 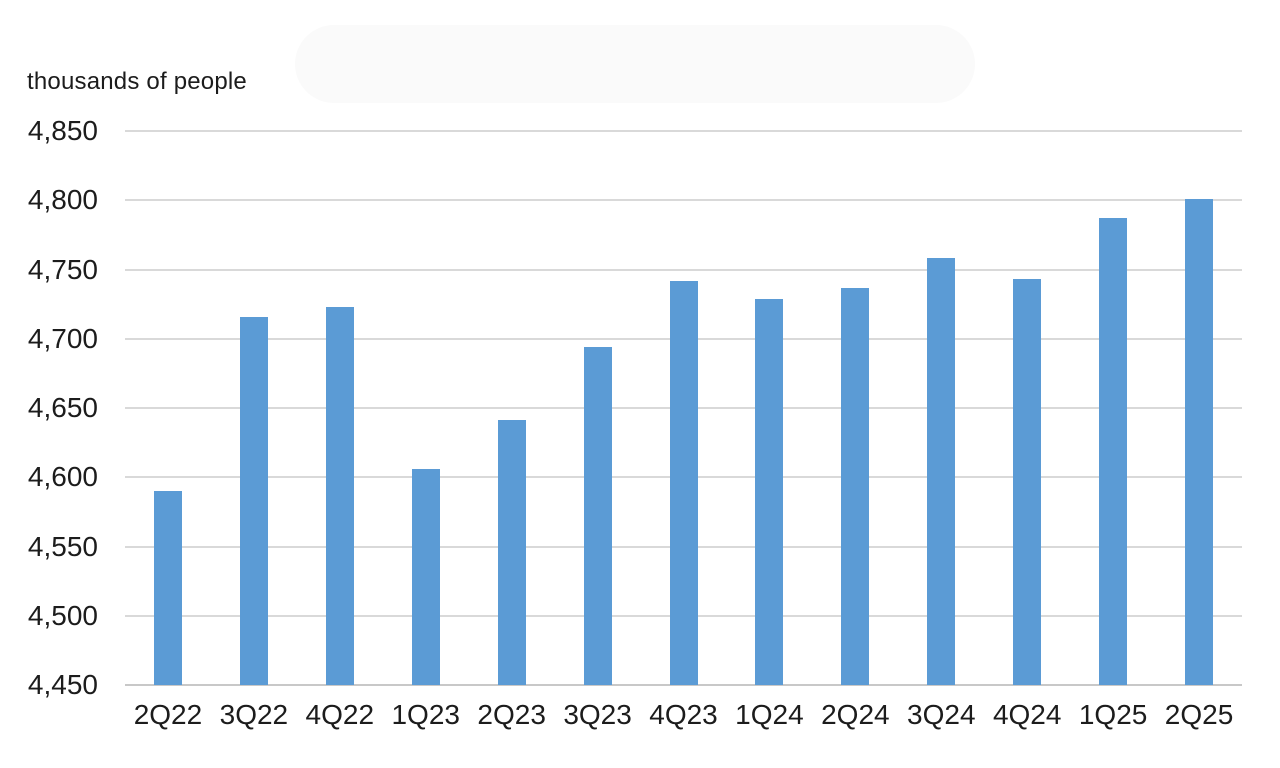 What do you see at coordinates (1027, 714) in the screenshot?
I see `x-axis-tick-label: 4Q24` at bounding box center [1027, 714].